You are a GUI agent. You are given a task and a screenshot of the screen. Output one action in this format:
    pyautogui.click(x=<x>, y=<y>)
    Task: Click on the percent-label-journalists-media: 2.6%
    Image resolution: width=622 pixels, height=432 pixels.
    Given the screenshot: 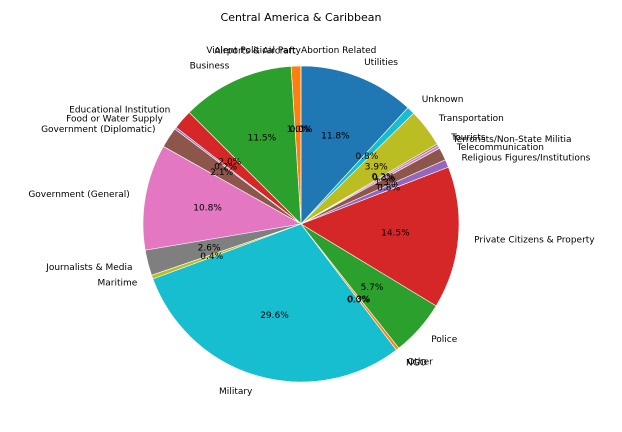 What is the action you would take?
    pyautogui.click(x=209, y=248)
    